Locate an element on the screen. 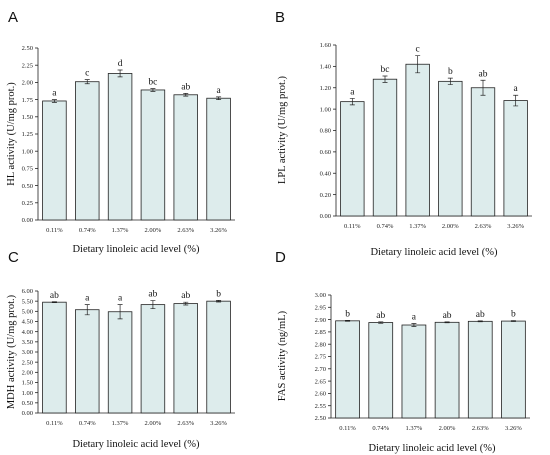  y-tick-label: 2.65 is located at coordinates (320, 381).